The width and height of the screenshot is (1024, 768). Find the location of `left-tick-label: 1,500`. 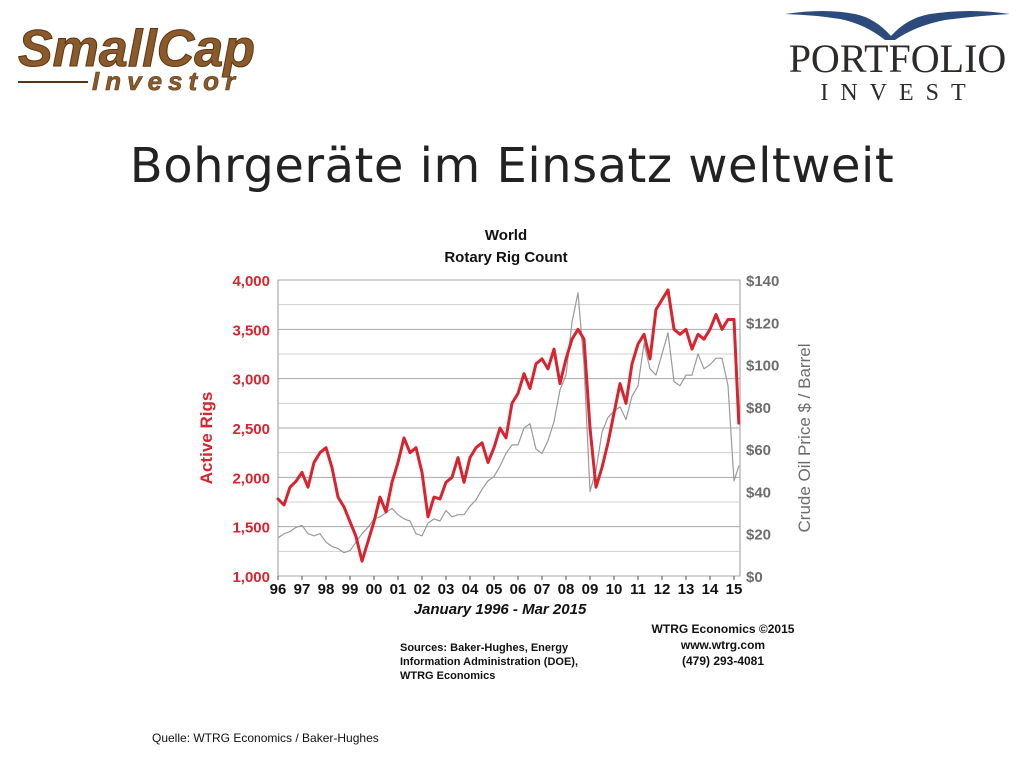

left-tick-label: 1,500 is located at coordinates (251, 528).